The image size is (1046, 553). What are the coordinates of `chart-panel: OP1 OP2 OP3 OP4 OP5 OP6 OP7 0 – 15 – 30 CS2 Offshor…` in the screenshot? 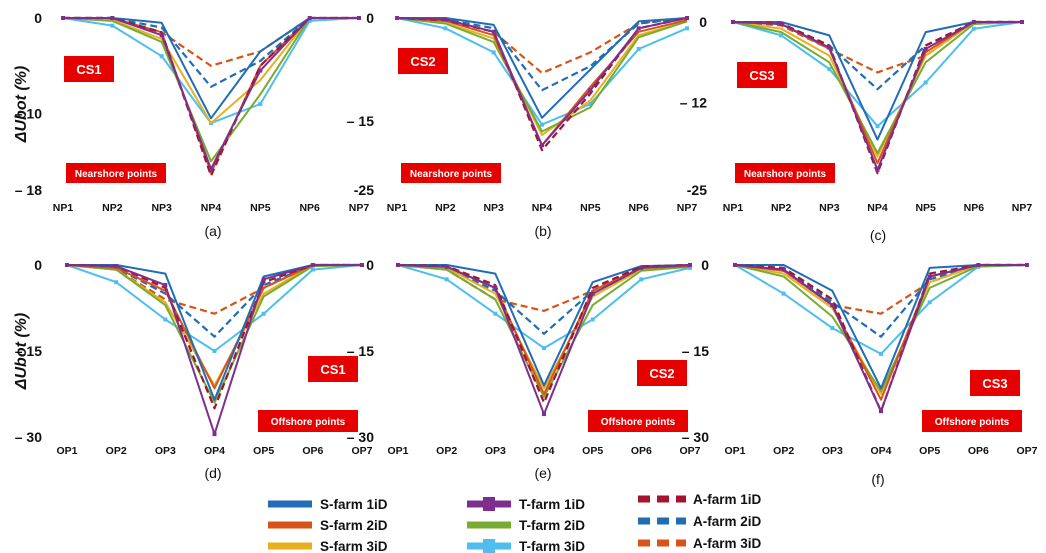 It's located at (524, 369).